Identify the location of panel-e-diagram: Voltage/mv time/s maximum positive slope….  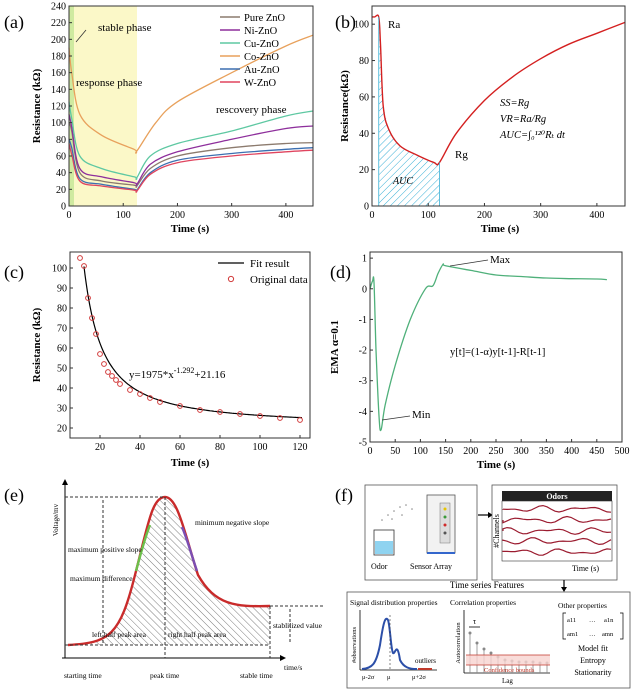
(188, 579).